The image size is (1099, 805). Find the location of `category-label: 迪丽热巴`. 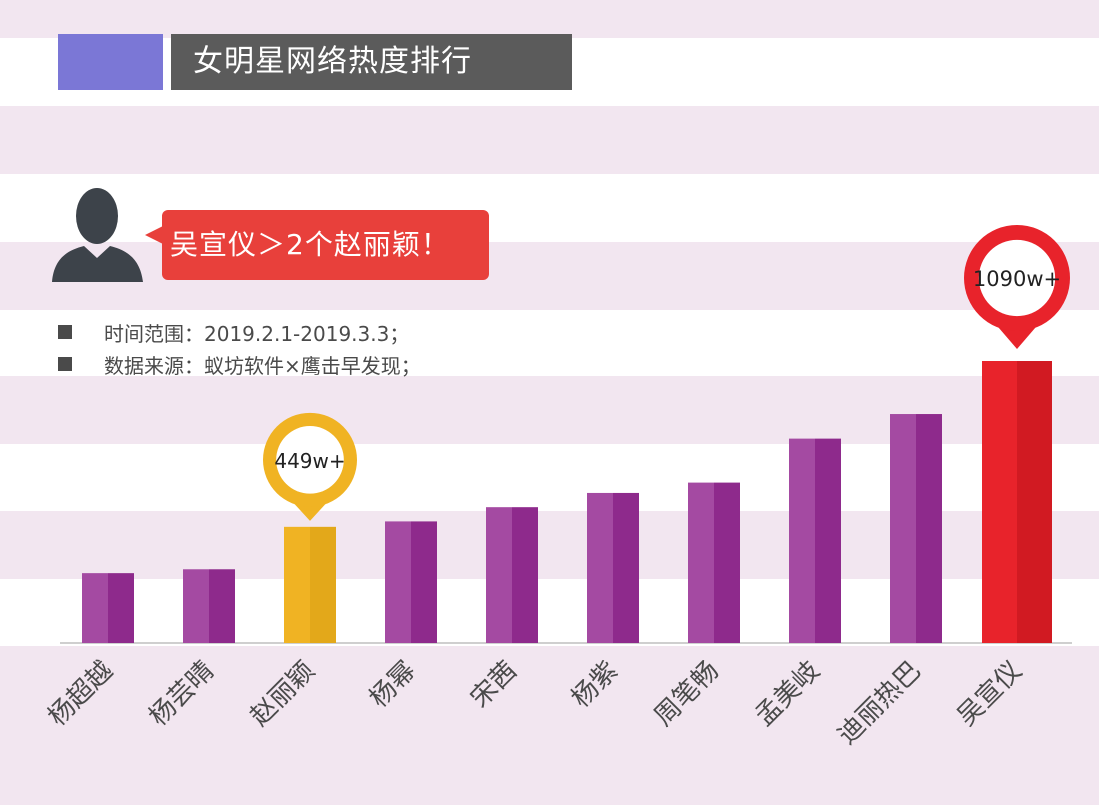

category-label: 迪丽热巴 is located at coordinates (879, 703).